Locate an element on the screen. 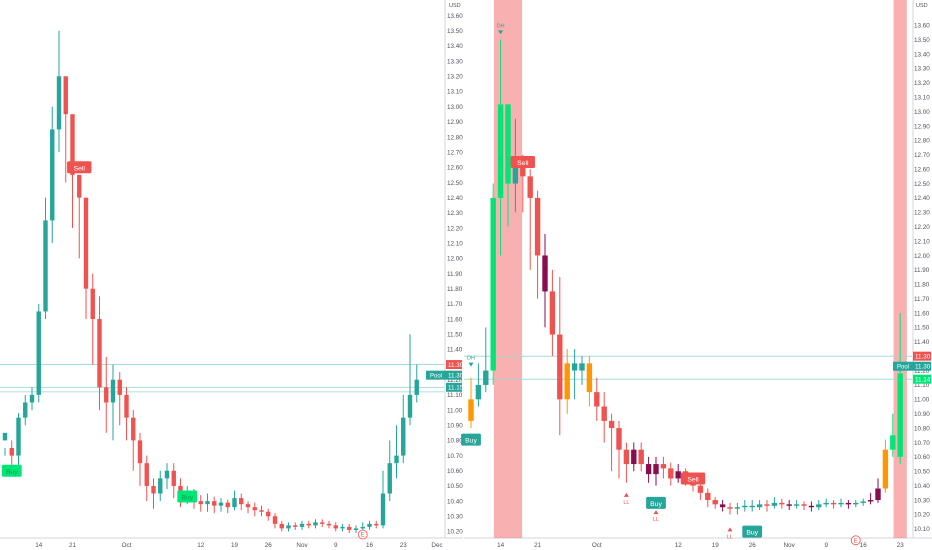 Image resolution: width=932 pixels, height=550 pixels. highlight-range is located at coordinates (508, 269).